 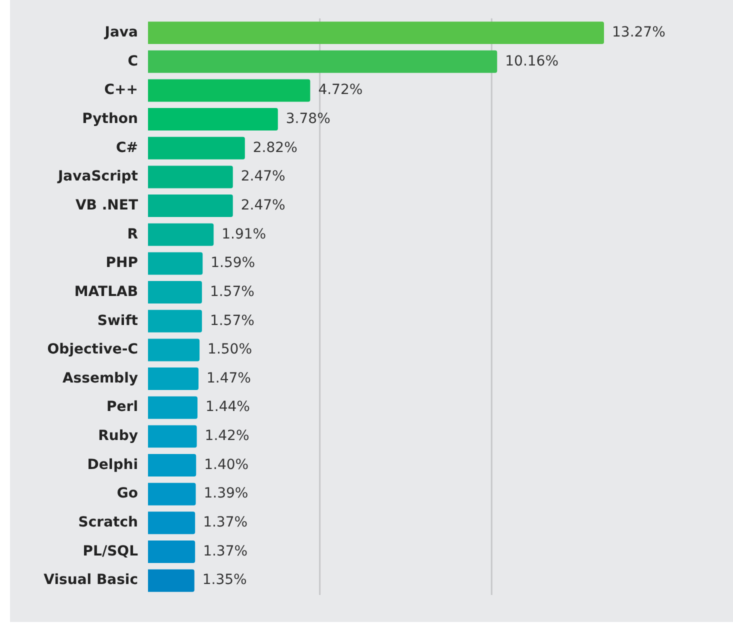 I want to click on y-tick-label: C, so click(x=133, y=61).